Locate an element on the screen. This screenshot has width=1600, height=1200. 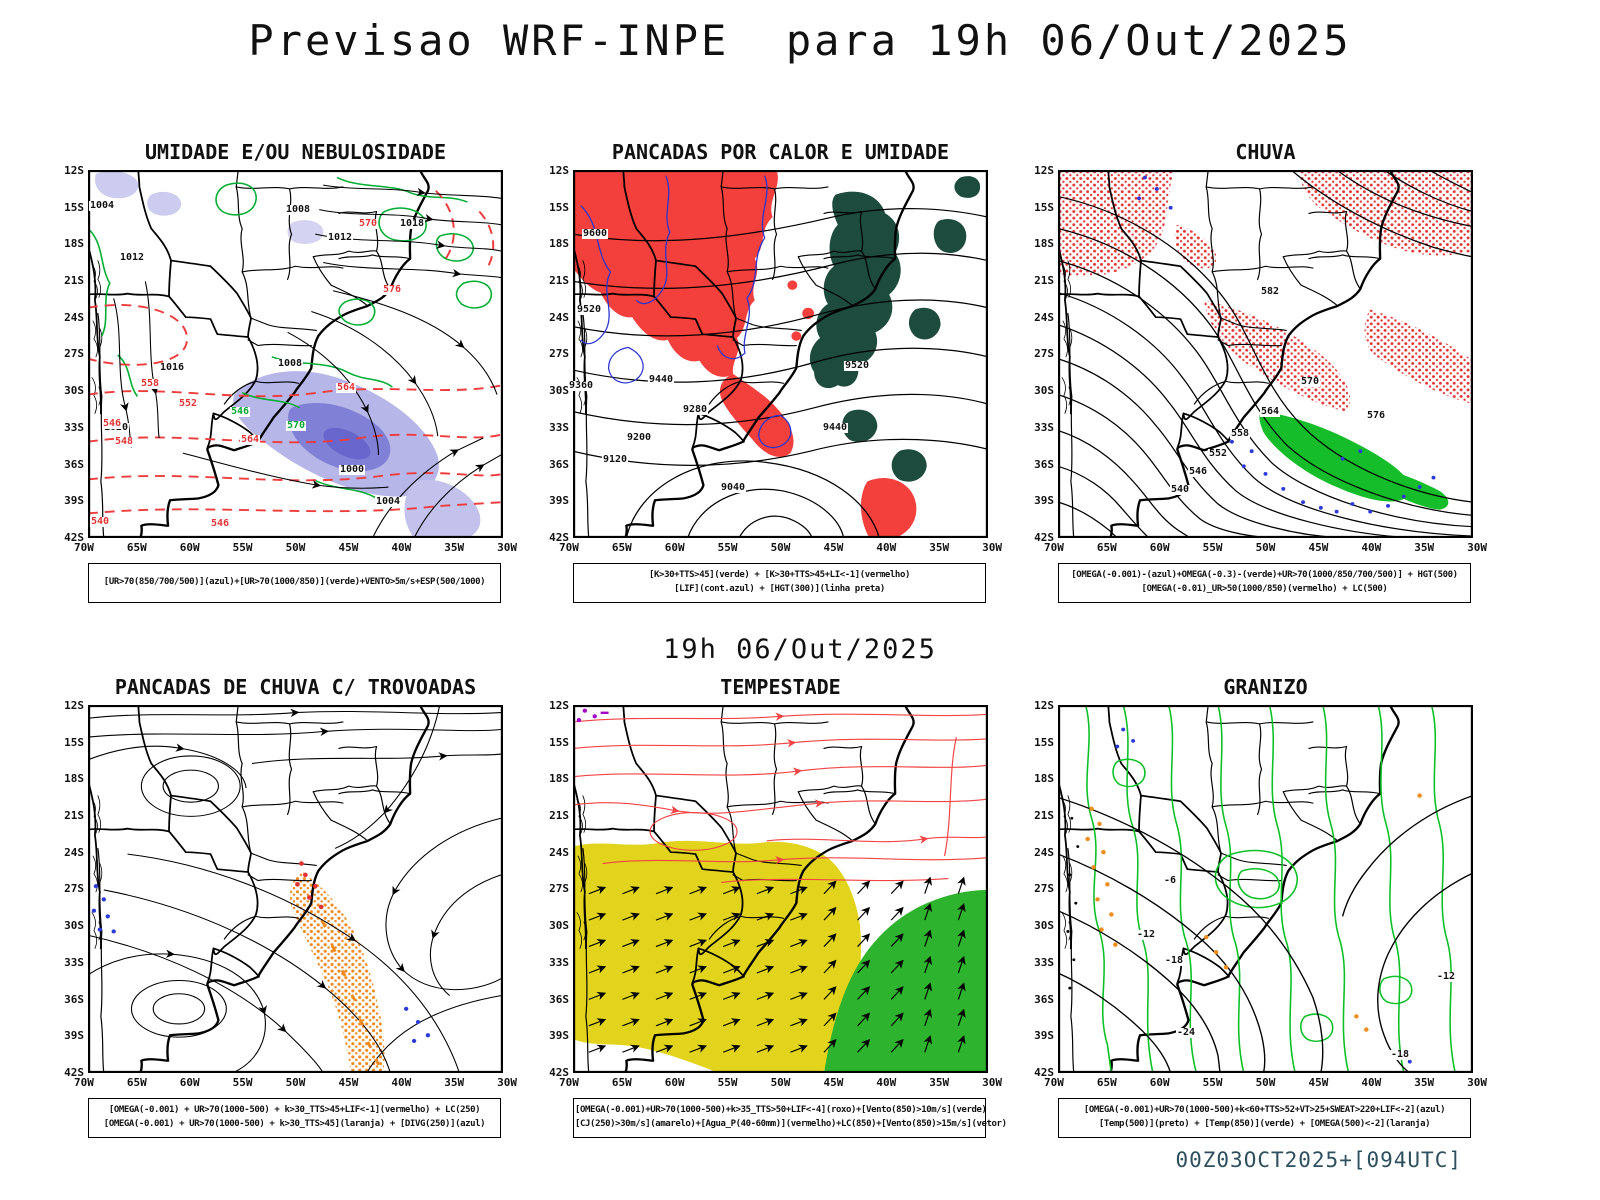
blue-specks is located at coordinates (1263, 895).